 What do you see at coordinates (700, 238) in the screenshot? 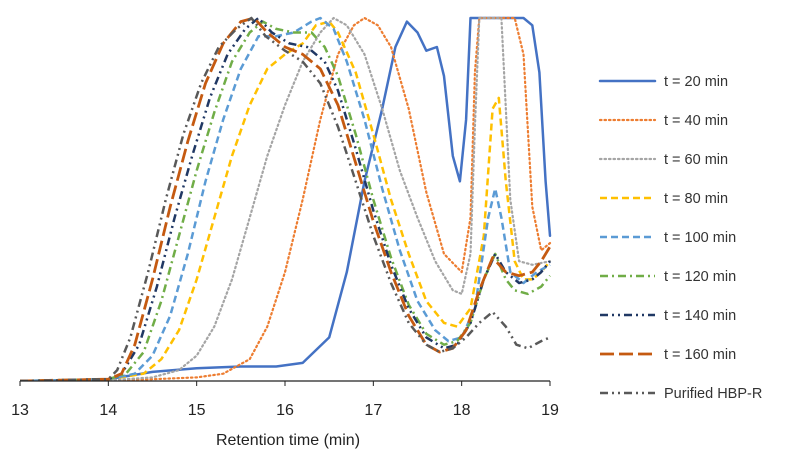
I see `legend-label: t = 100 min` at bounding box center [700, 238].